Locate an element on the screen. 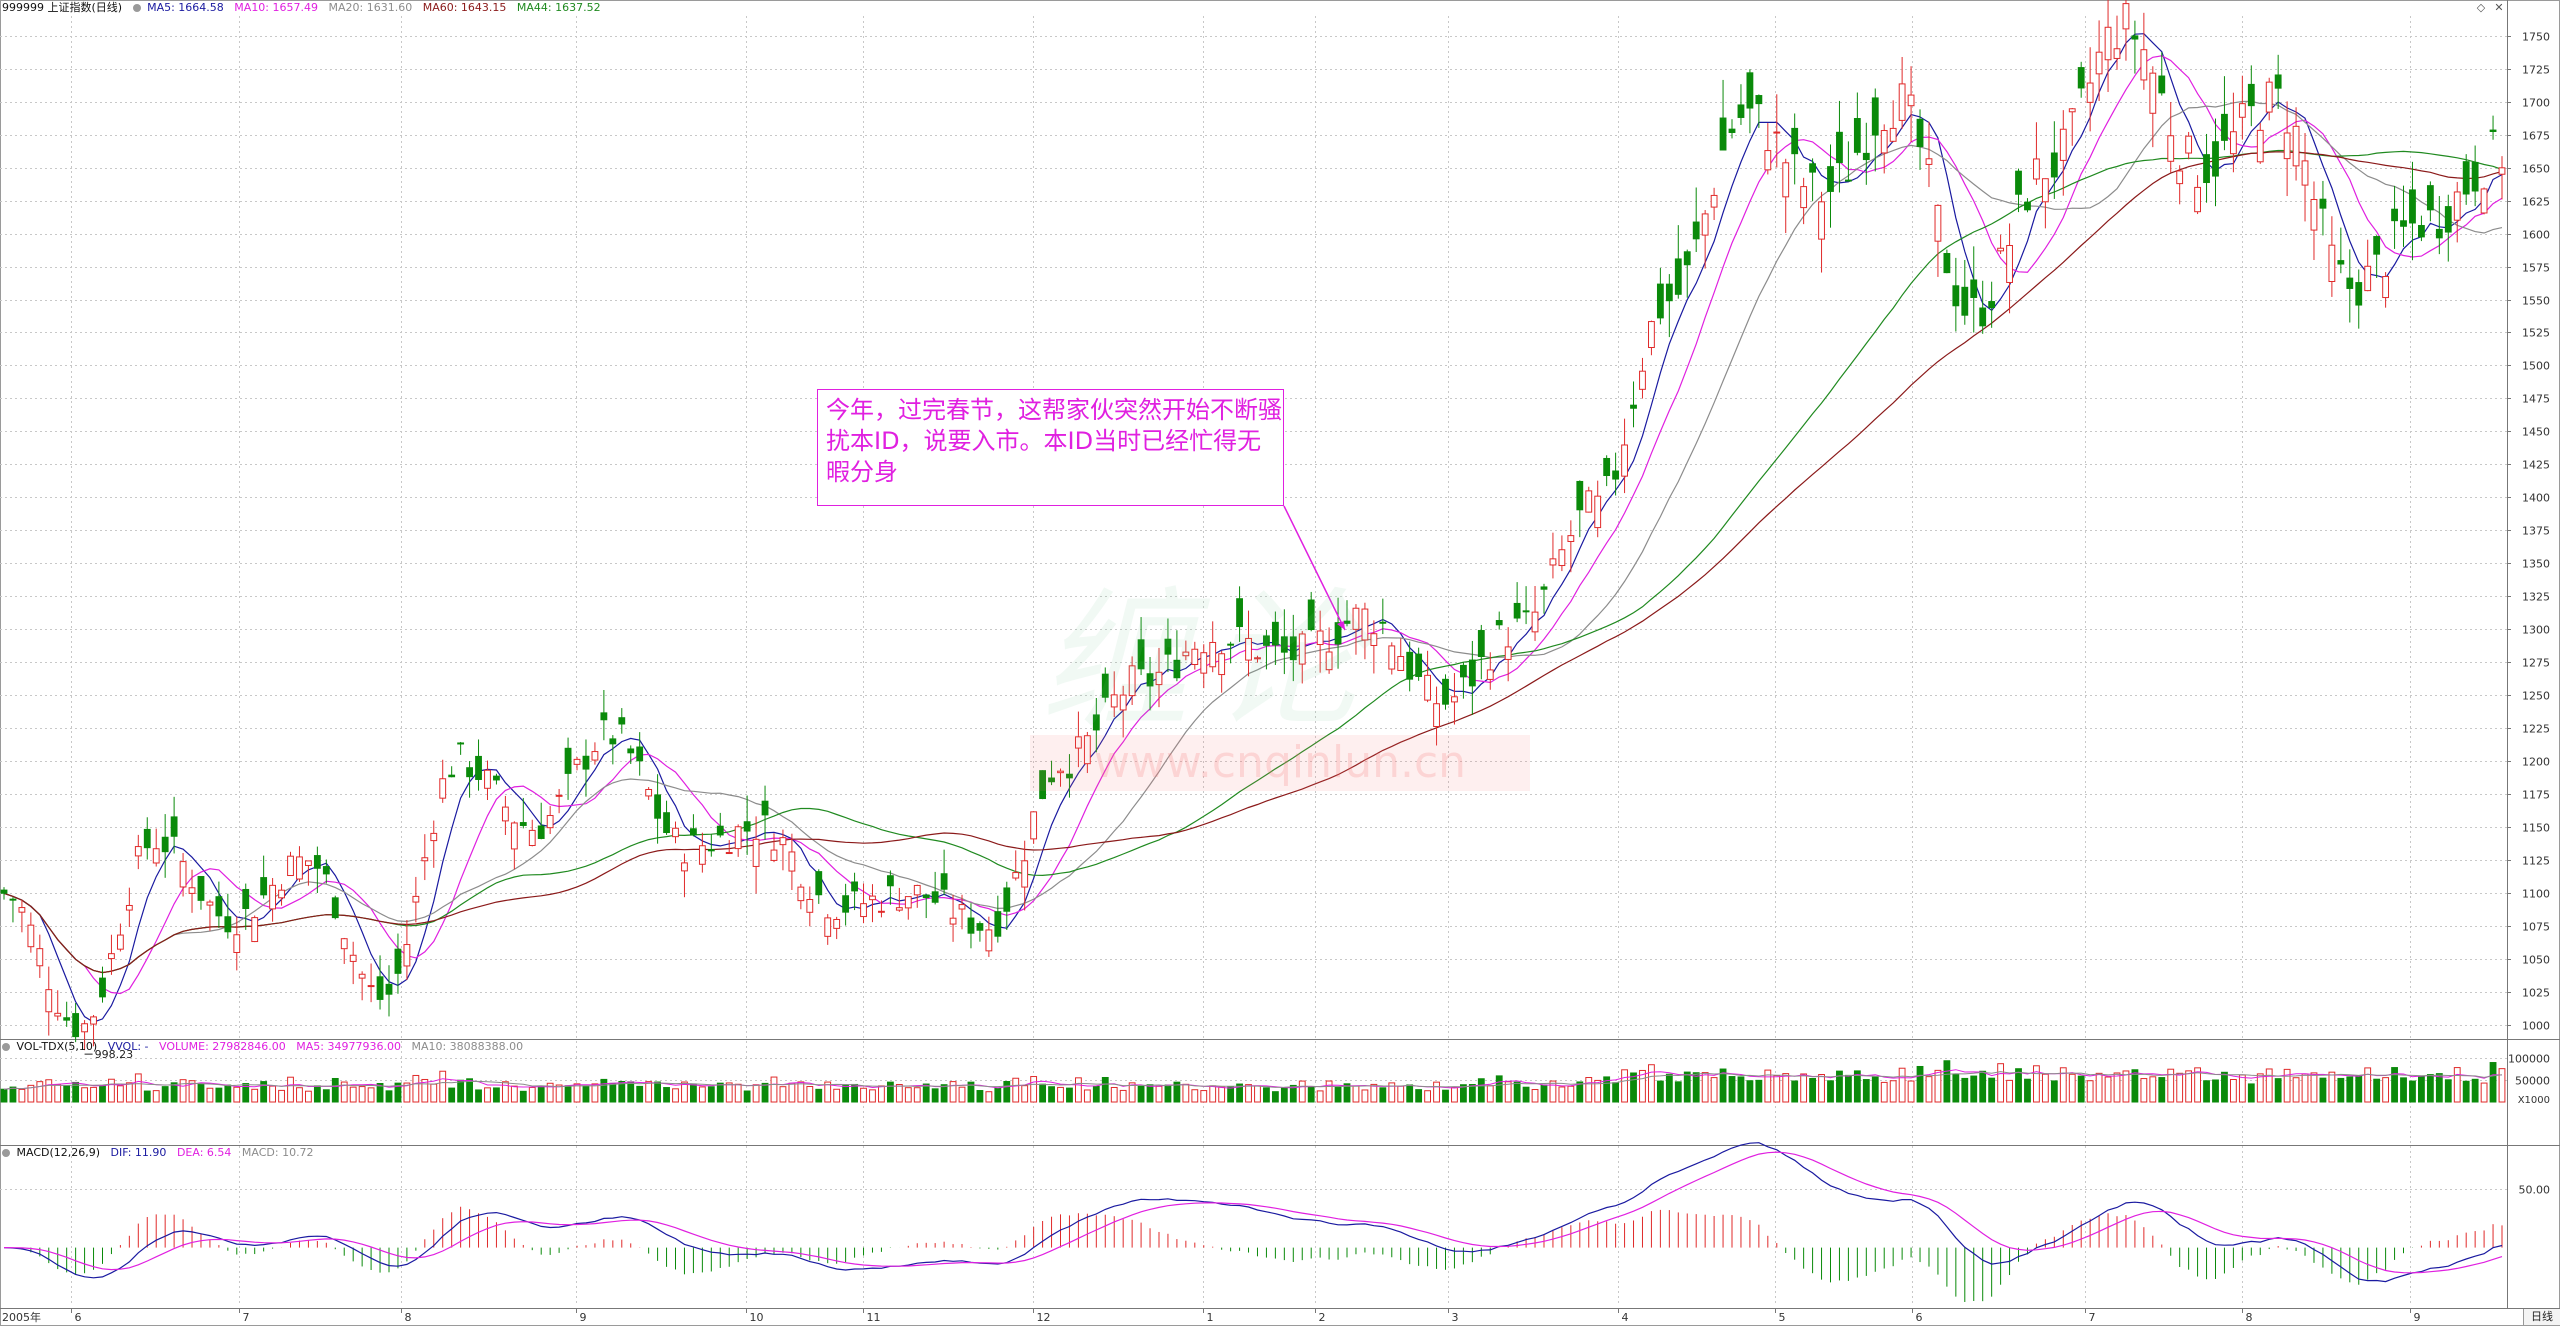 Image resolution: width=2560 pixels, height=1329 pixels. restore-diamond-icon: ◇ is located at coordinates (2481, 7).